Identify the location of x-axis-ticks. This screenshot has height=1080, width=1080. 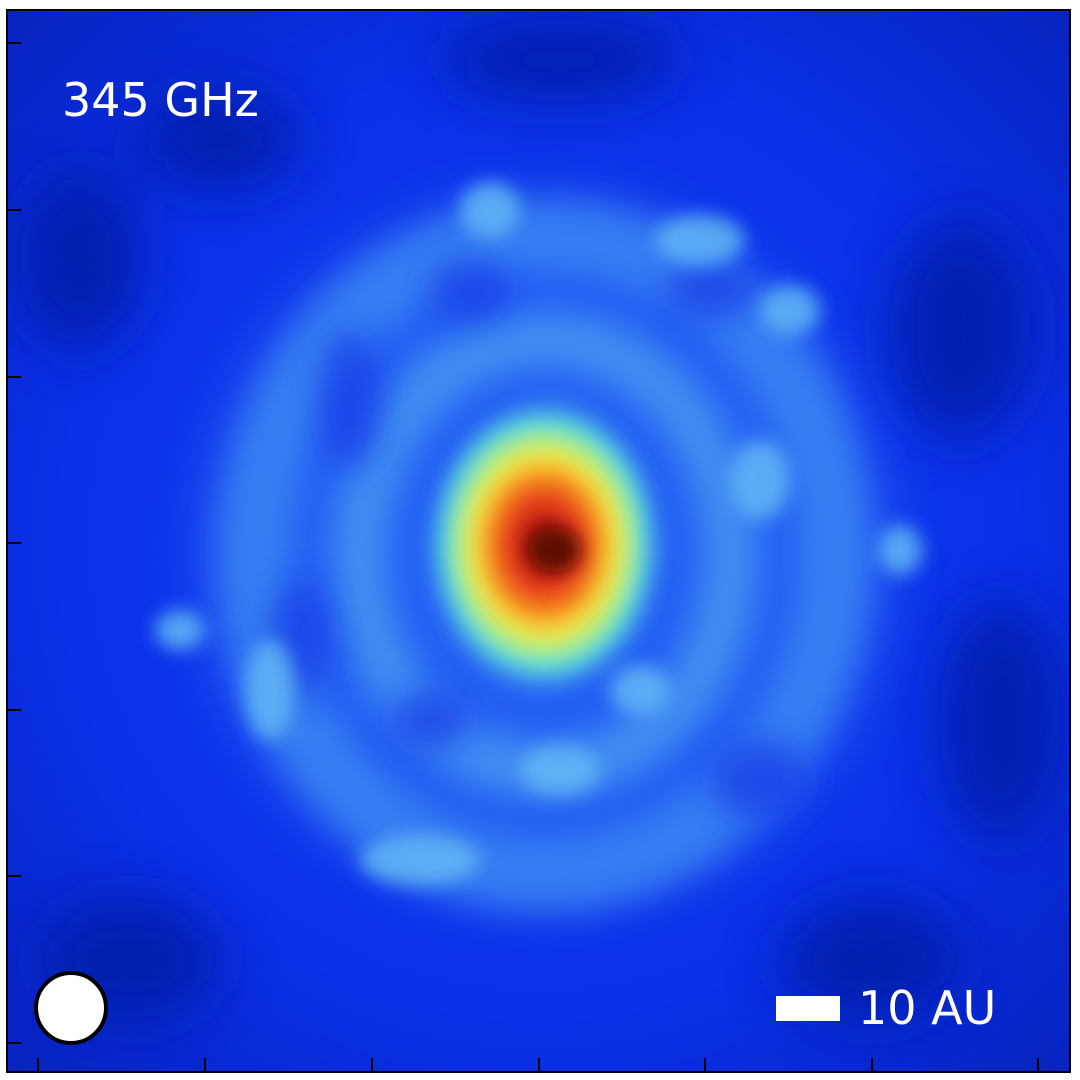
(538, 1065).